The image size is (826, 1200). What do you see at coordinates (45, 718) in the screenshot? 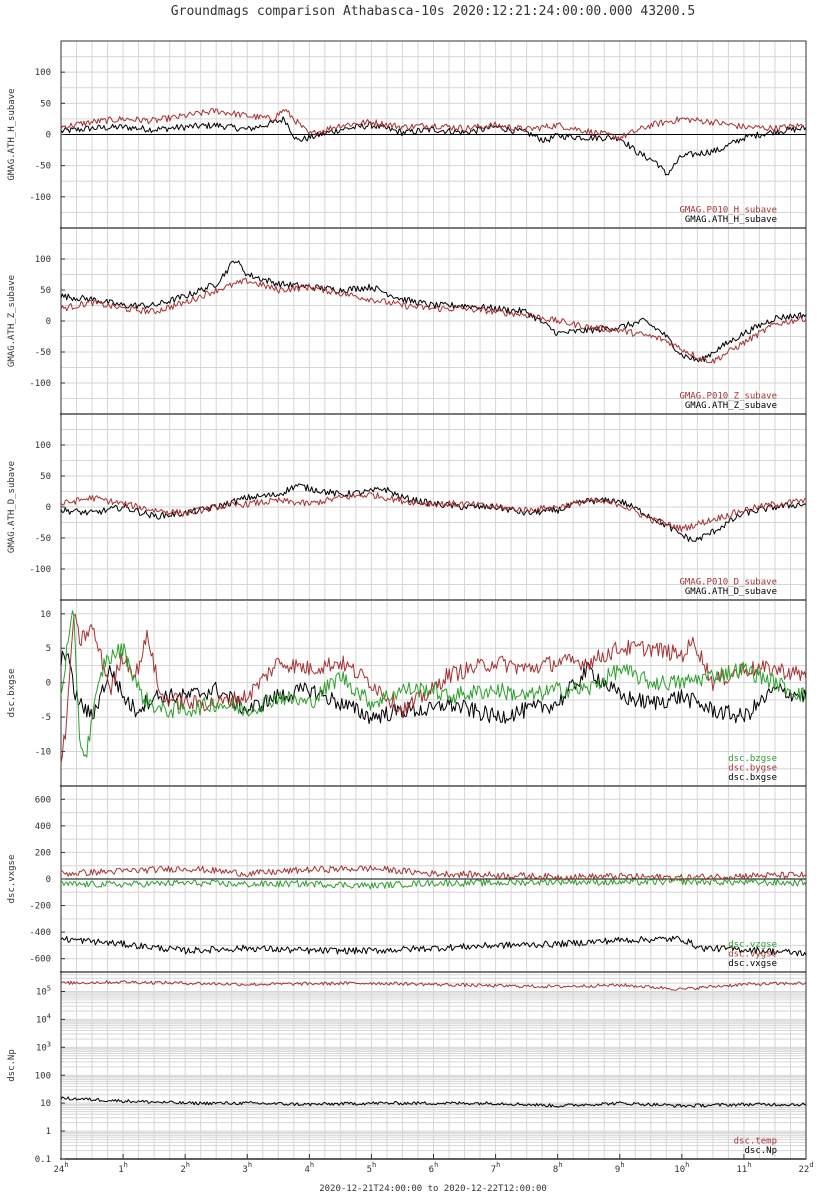
I see `ytick-label: -5` at bounding box center [45, 718].